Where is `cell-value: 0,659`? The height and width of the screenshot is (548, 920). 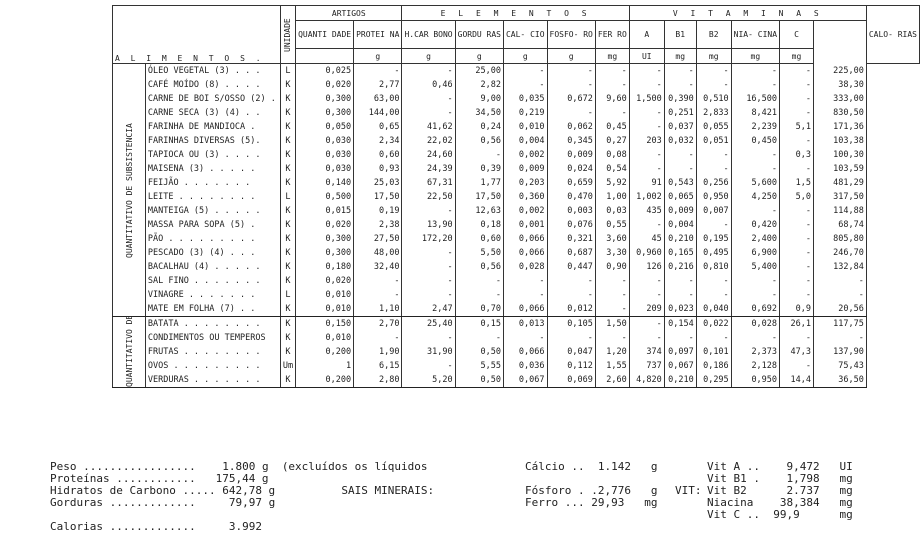
cell-value: 0,659 is located at coordinates (571, 183).